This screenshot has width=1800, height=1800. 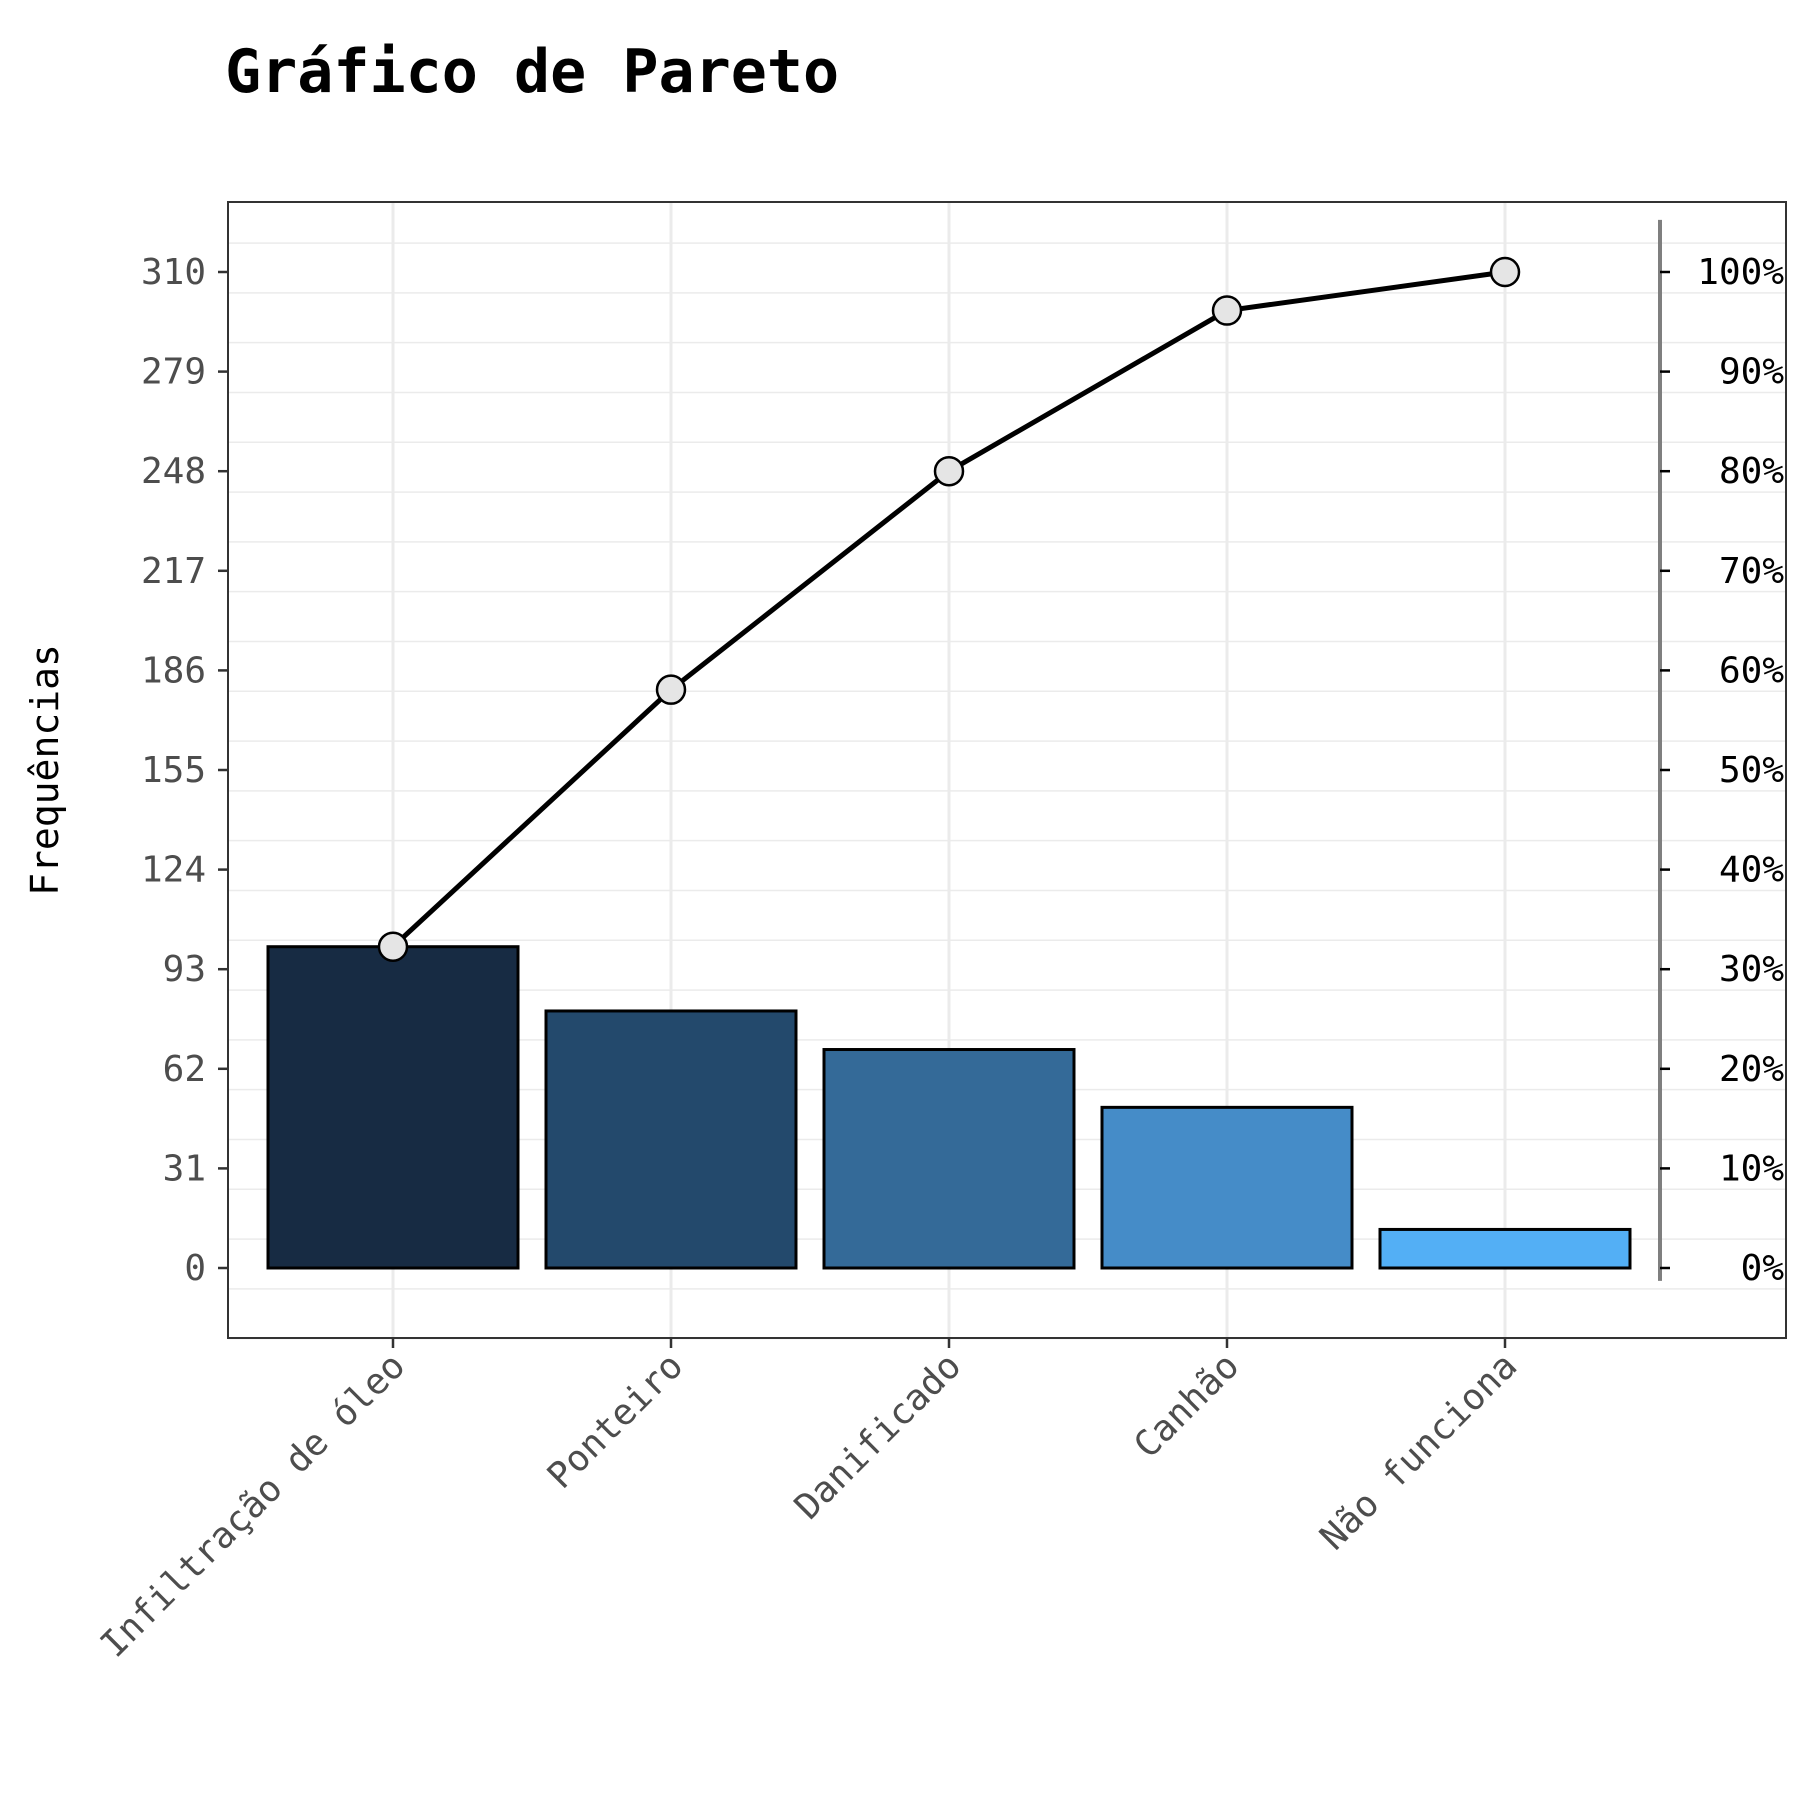 I want to click on secondary-axis-tick-label: 100%, so click(x=1740, y=272).